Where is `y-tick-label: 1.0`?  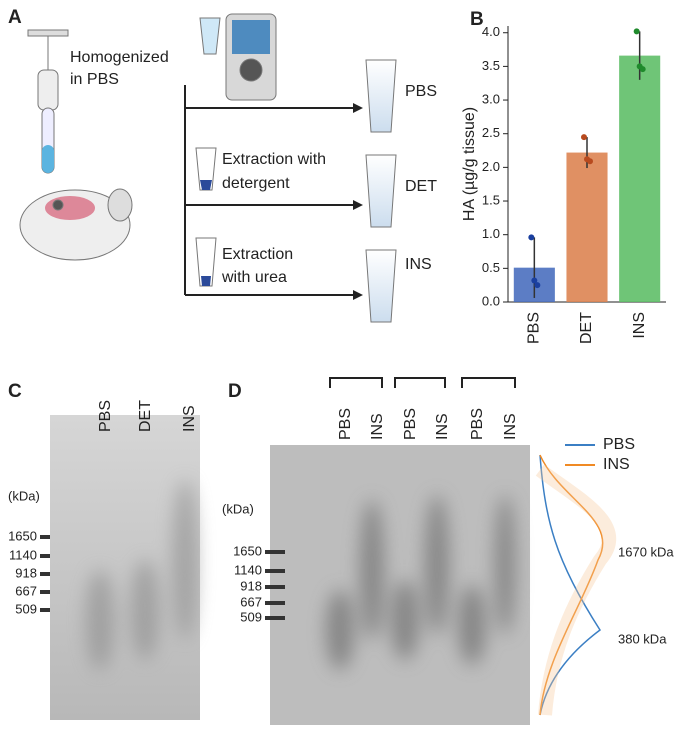
y-tick-label: 1.0 is located at coordinates (491, 233).